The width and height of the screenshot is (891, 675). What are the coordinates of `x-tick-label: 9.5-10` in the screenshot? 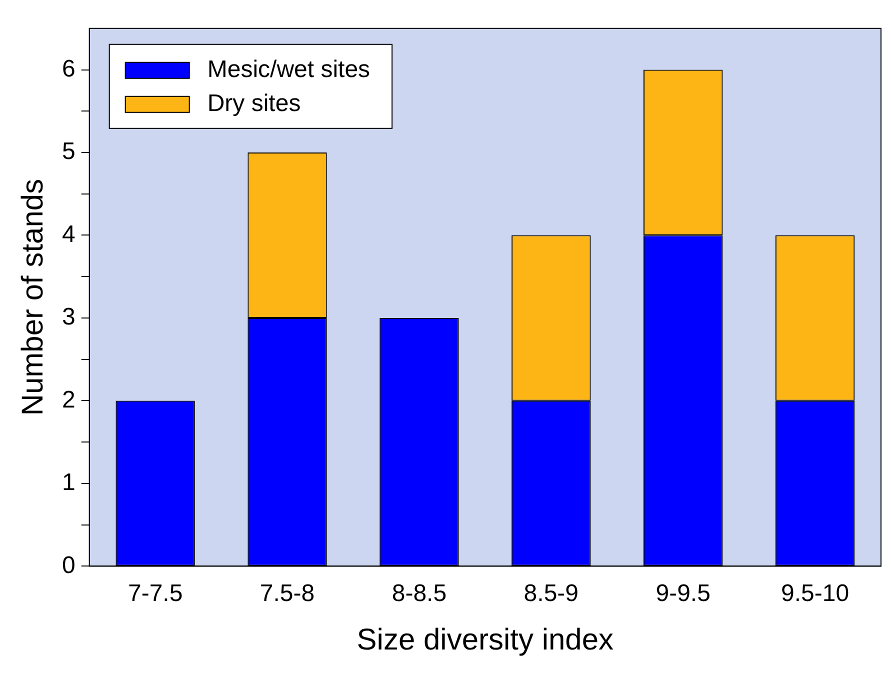 It's located at (815, 594).